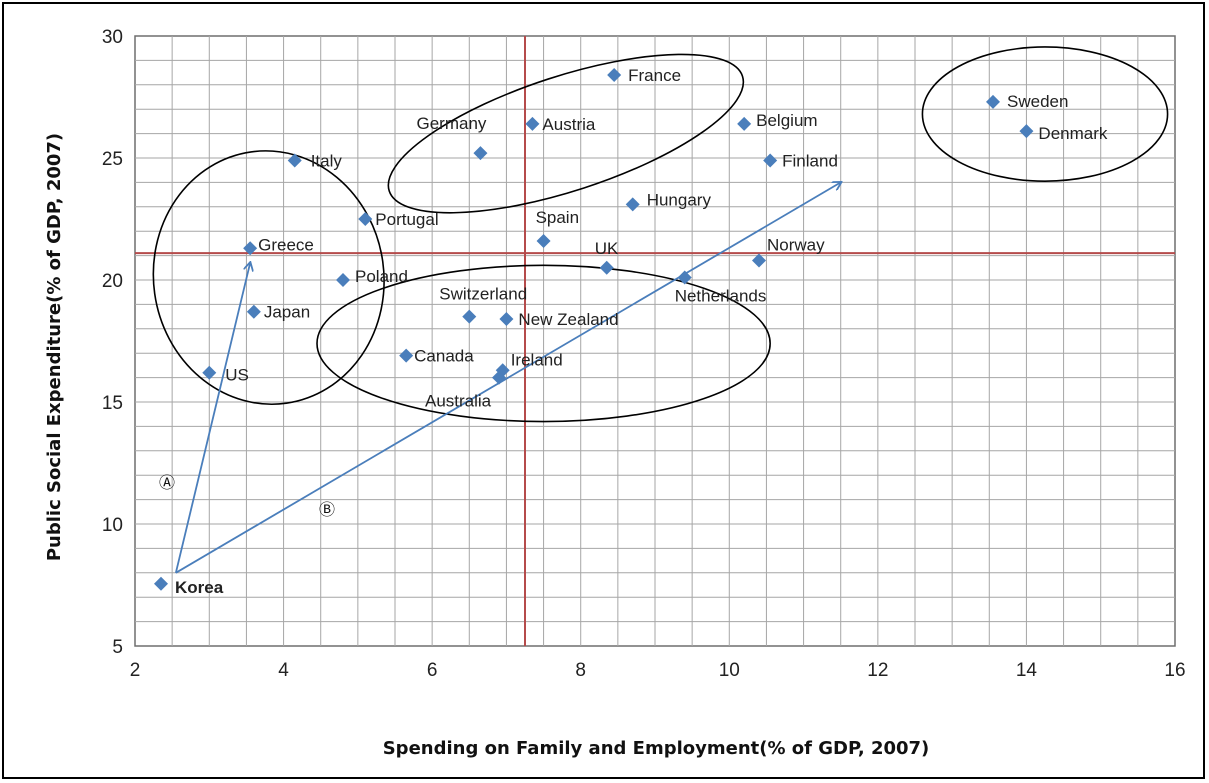 Image resolution: width=1209 pixels, height=783 pixels. Describe the element at coordinates (112, 403) in the screenshot. I see `y-tick-label: 15` at that location.